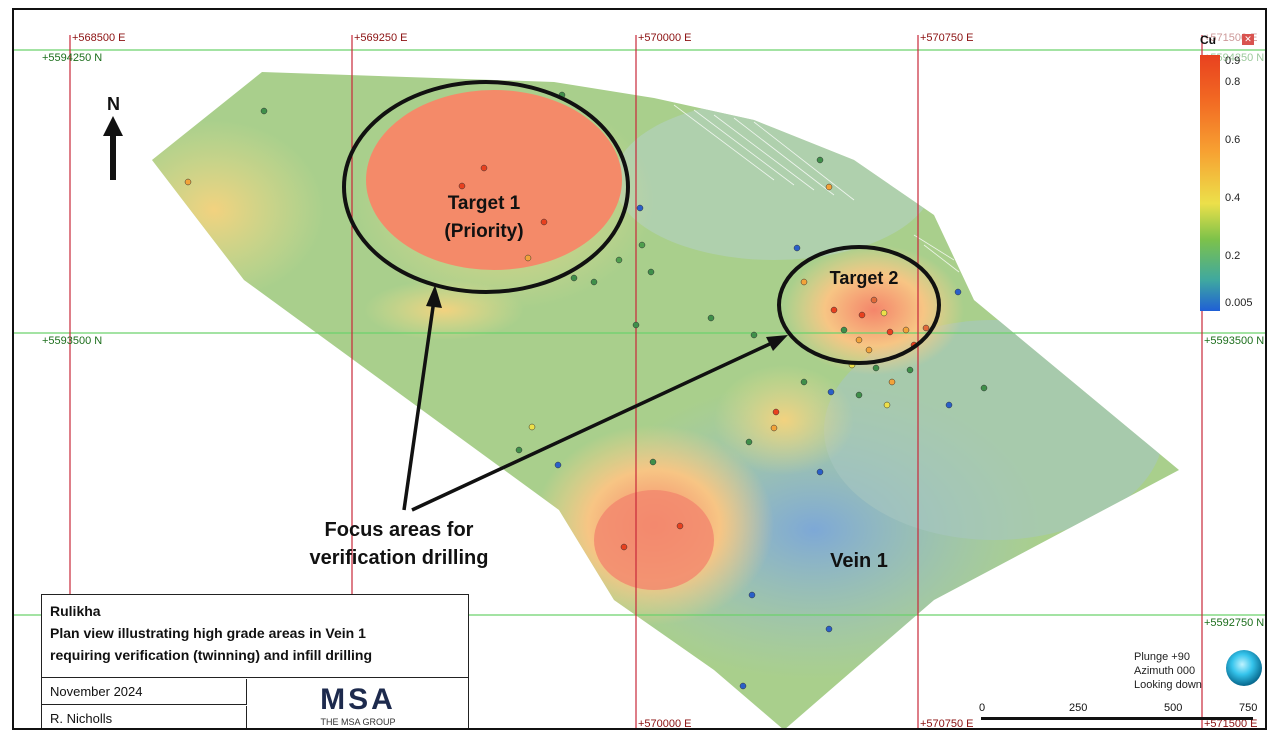  Describe the element at coordinates (484, 203) in the screenshot. I see `target1-line1: Target 1` at that location.